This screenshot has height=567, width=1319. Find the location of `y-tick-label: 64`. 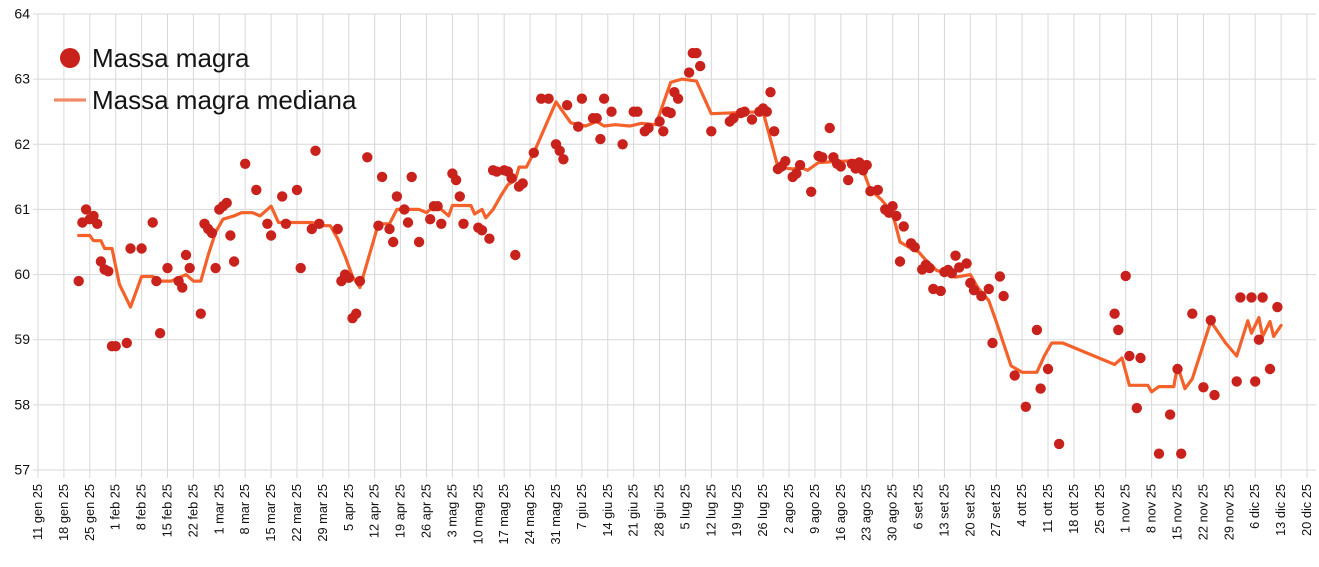

y-tick-label: 64 is located at coordinates (22, 14).